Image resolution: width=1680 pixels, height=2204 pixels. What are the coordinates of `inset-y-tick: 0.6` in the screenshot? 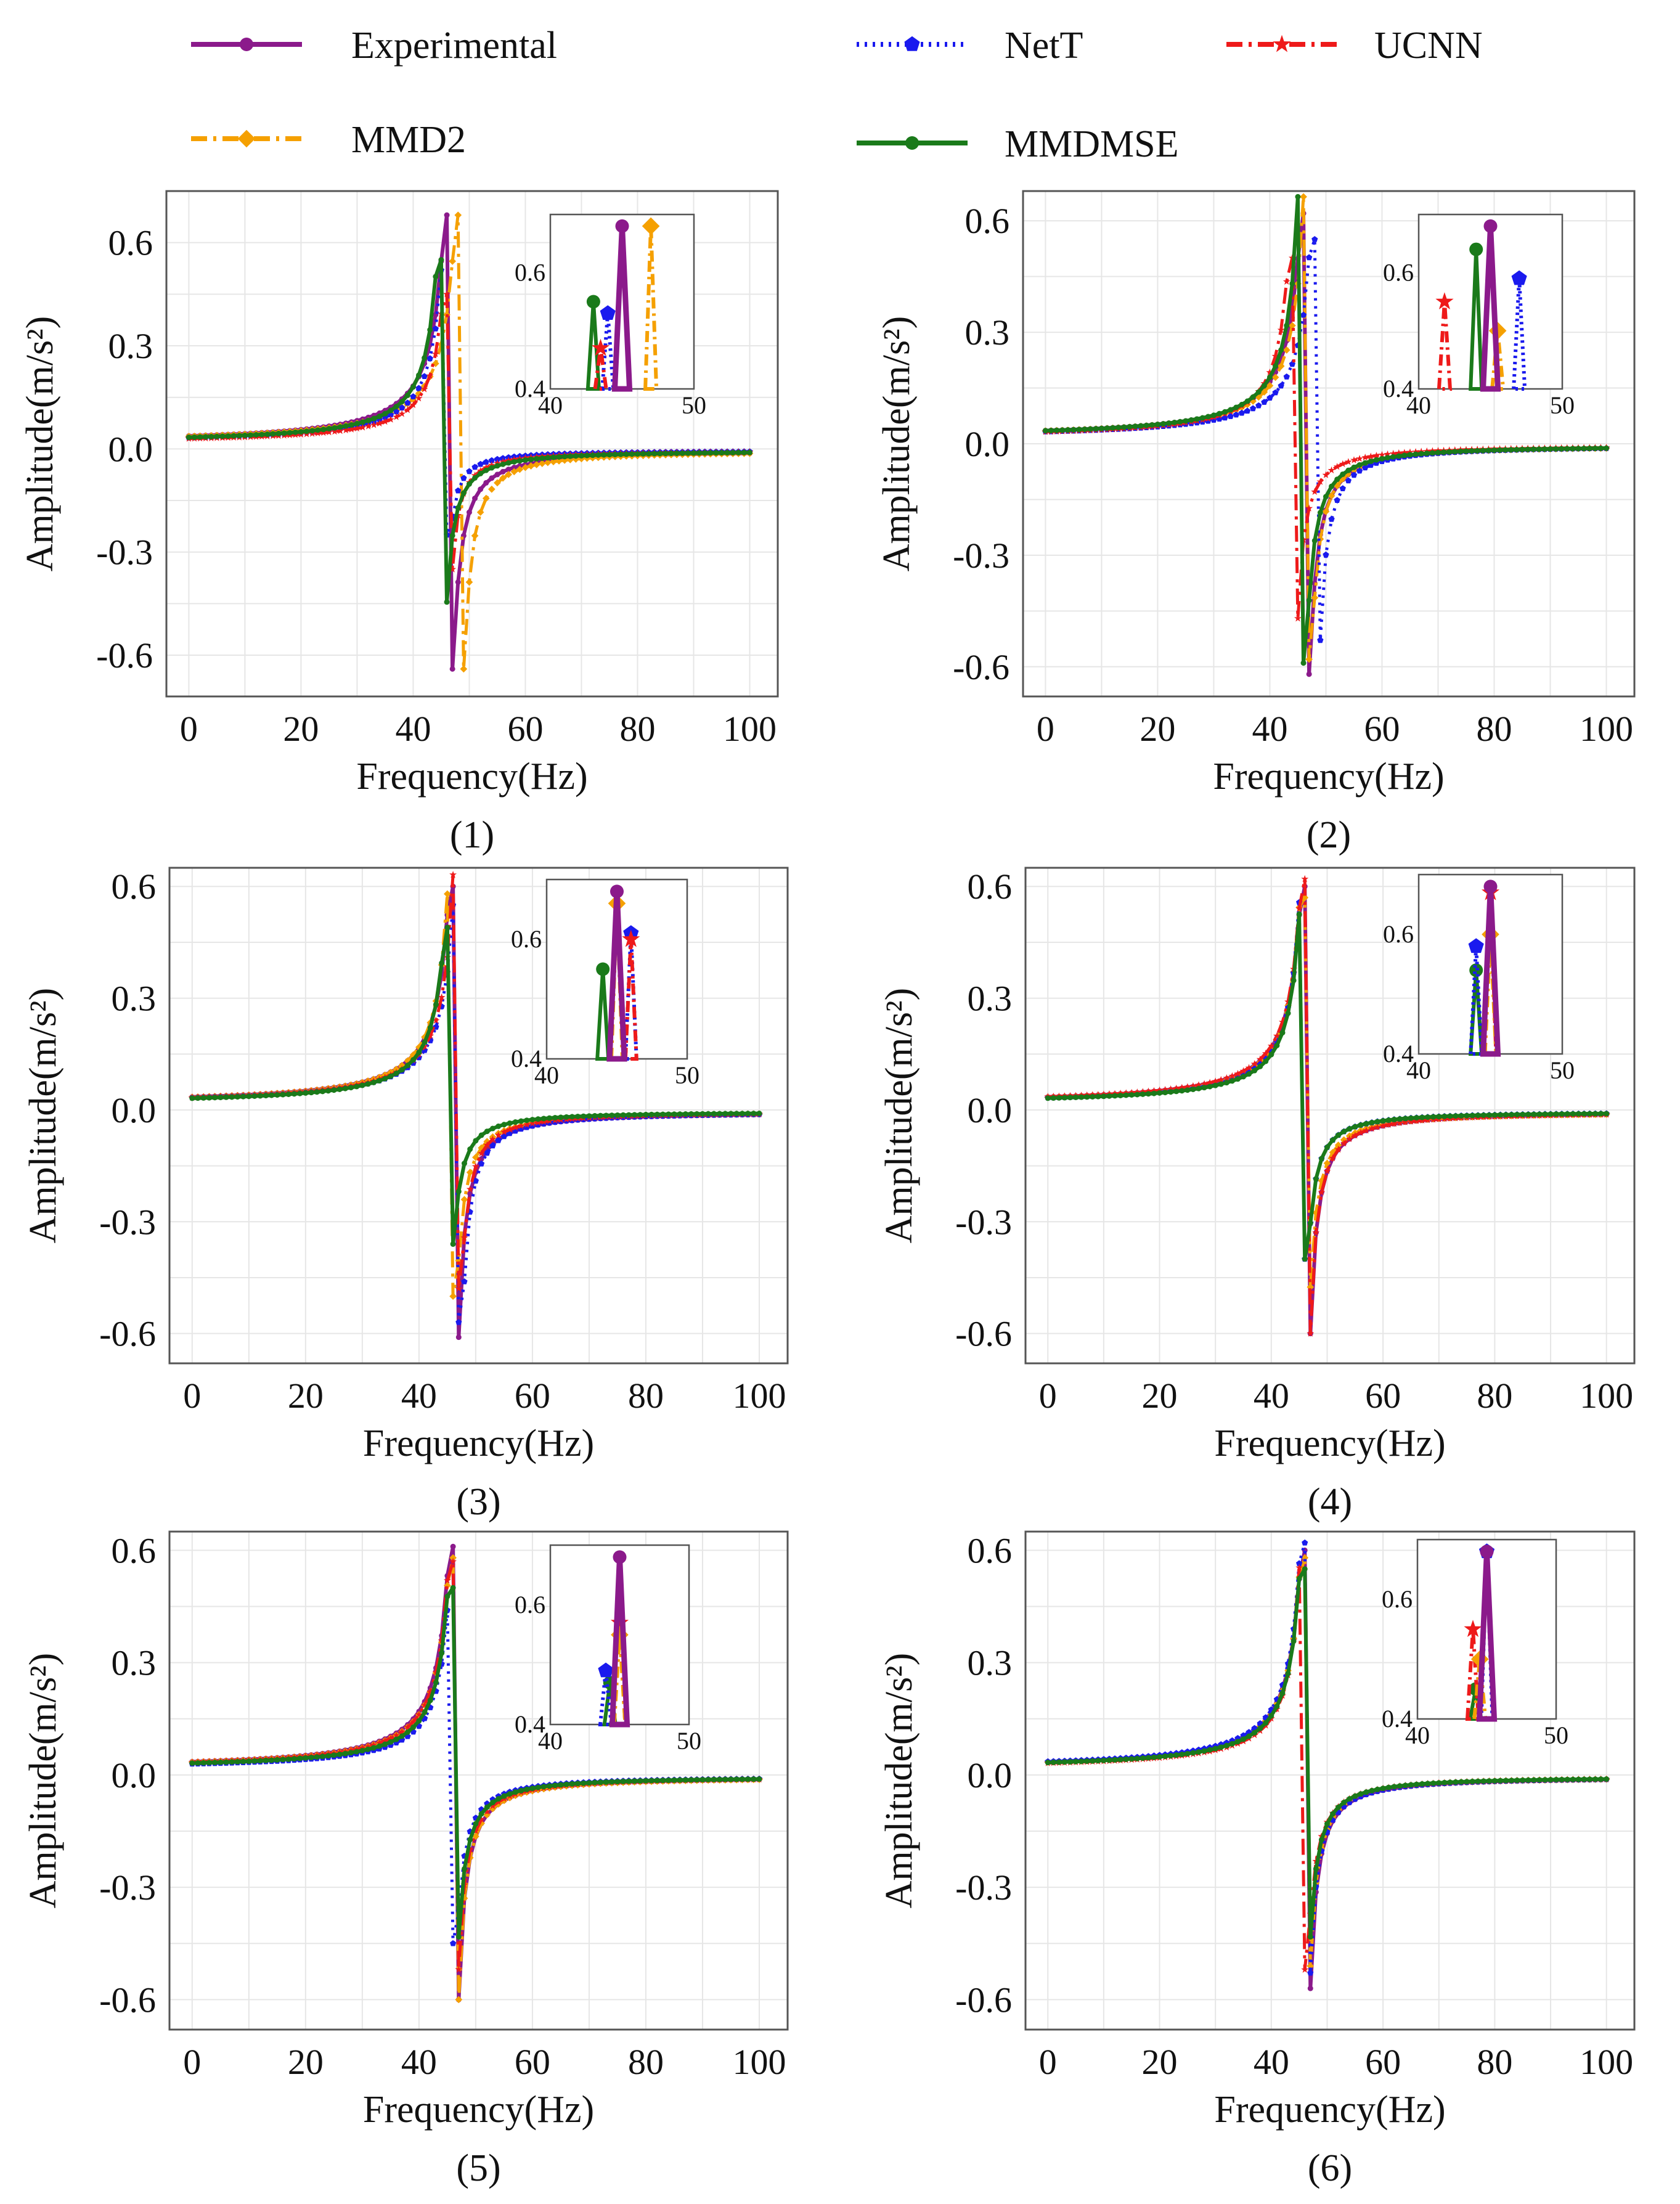 It's located at (530, 1604).